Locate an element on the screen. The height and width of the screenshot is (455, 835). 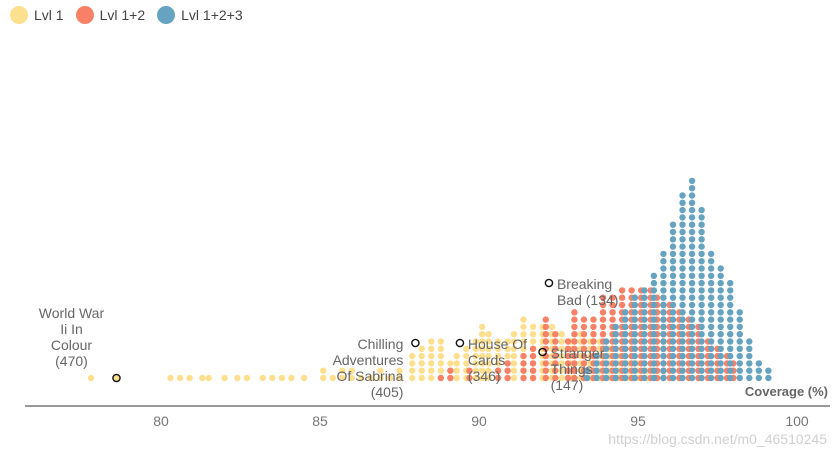
annotation-line: Of Sabrina is located at coordinates (369, 376).